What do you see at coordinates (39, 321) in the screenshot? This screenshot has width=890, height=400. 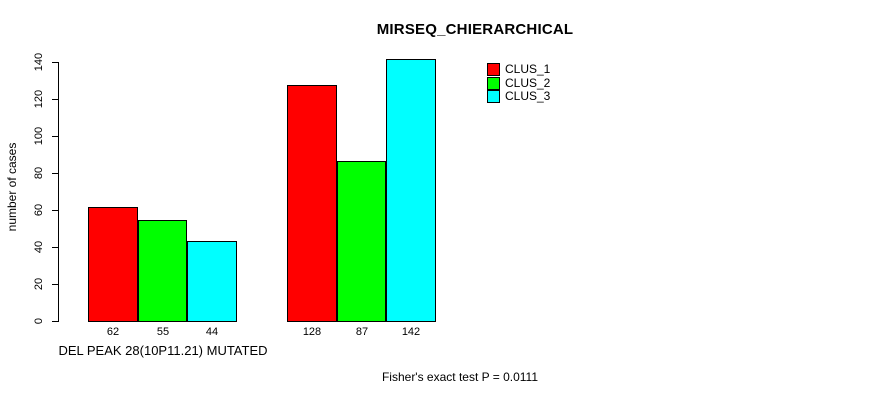 I see `y-tick-label: 0` at bounding box center [39, 321].